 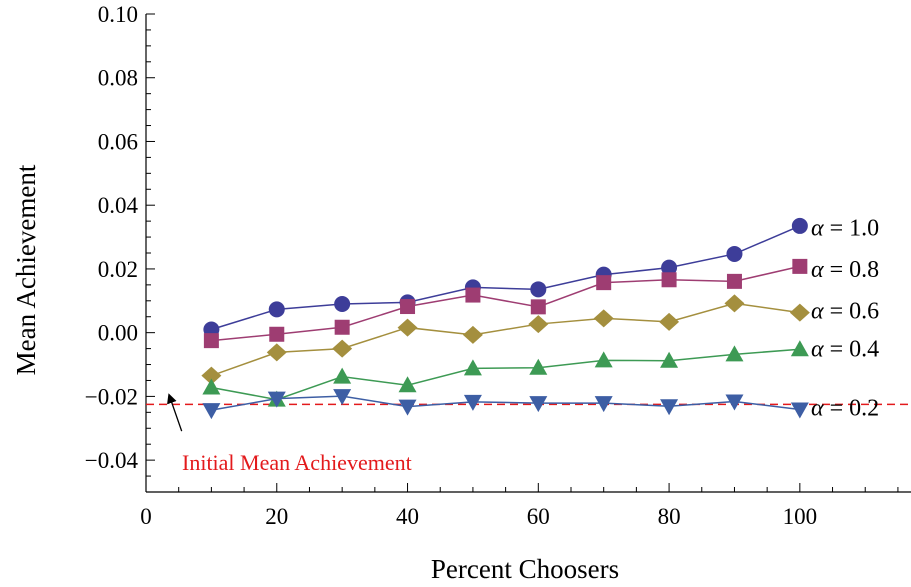 What do you see at coordinates (26, 269) in the screenshot?
I see `y-axis-title: Mean Achievement` at bounding box center [26, 269].